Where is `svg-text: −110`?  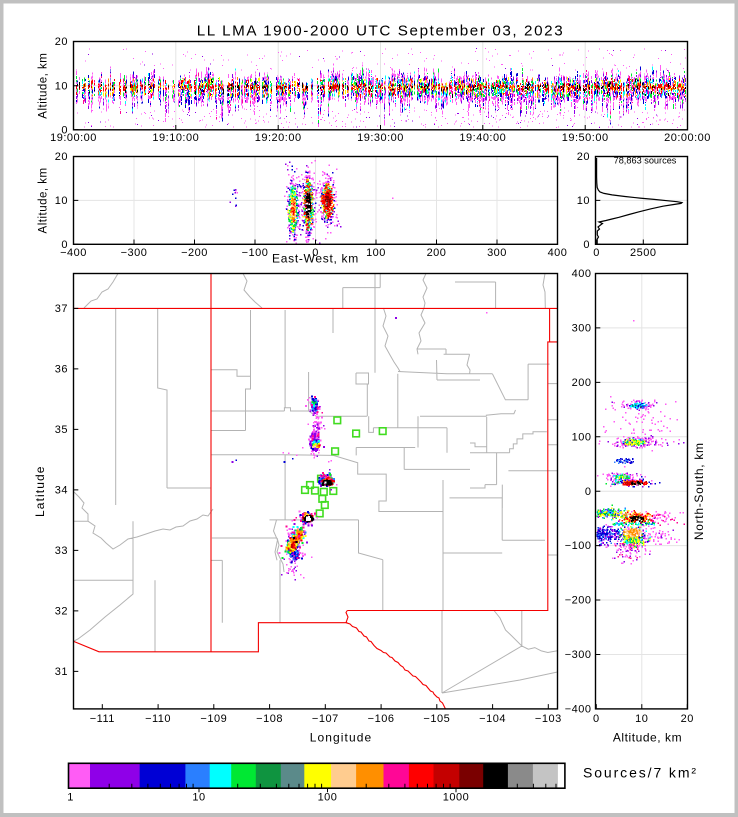
svg-text: −110 is located at coordinates (158, 719).